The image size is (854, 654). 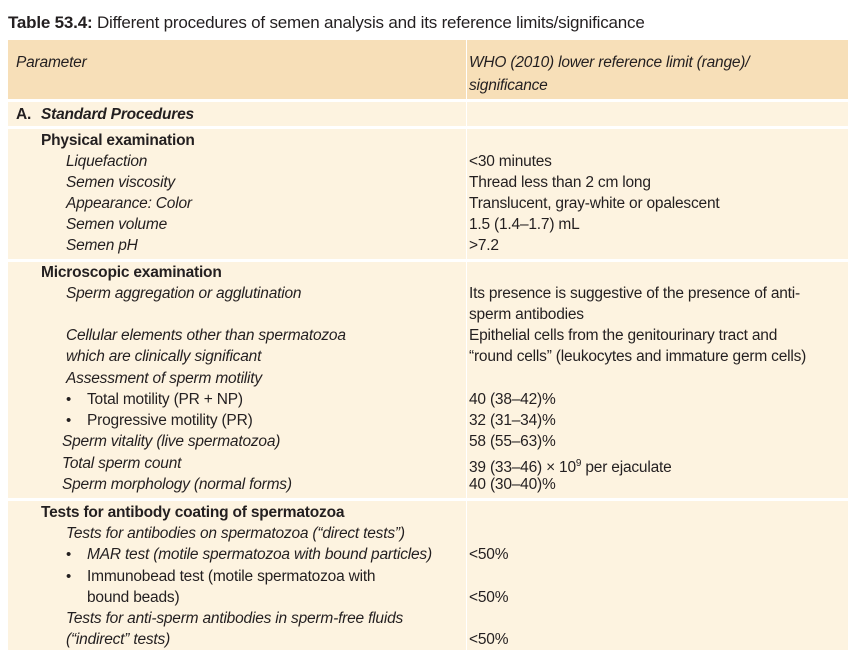 What do you see at coordinates (177, 484) in the screenshot?
I see `param-sperm-morphology: Sperm morphology (normal forms)` at bounding box center [177, 484].